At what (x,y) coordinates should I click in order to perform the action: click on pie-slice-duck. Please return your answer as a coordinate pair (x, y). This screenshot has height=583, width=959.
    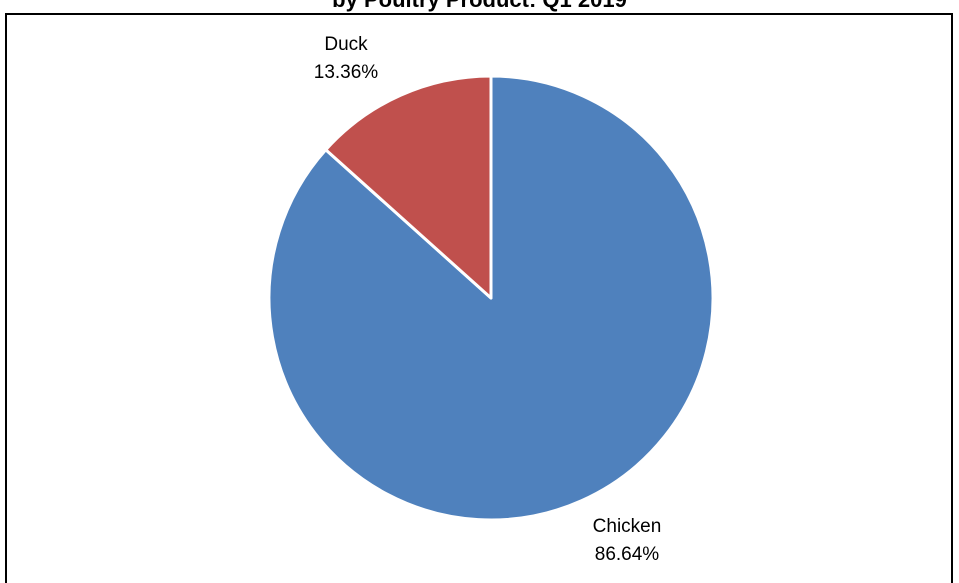
    Looking at the image, I should click on (408, 187).